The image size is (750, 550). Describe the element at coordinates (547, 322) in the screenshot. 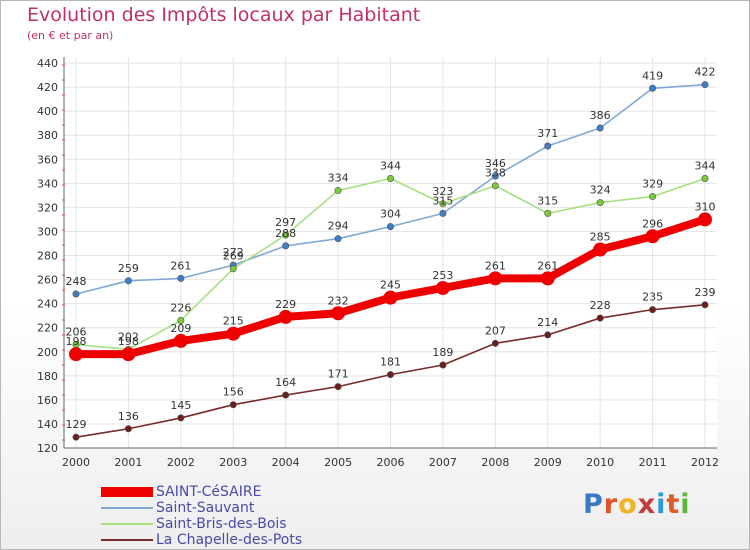

I see `data-label: 214` at that location.